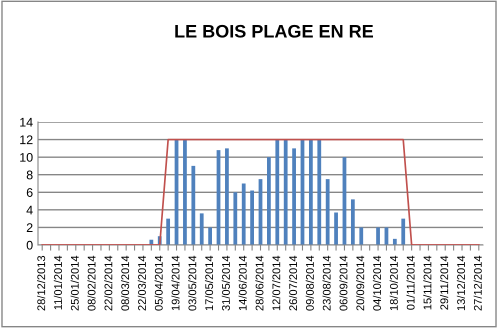  What do you see at coordinates (478, 283) in the screenshot?
I see `x-tick-label: 27/12/2014` at bounding box center [478, 283].